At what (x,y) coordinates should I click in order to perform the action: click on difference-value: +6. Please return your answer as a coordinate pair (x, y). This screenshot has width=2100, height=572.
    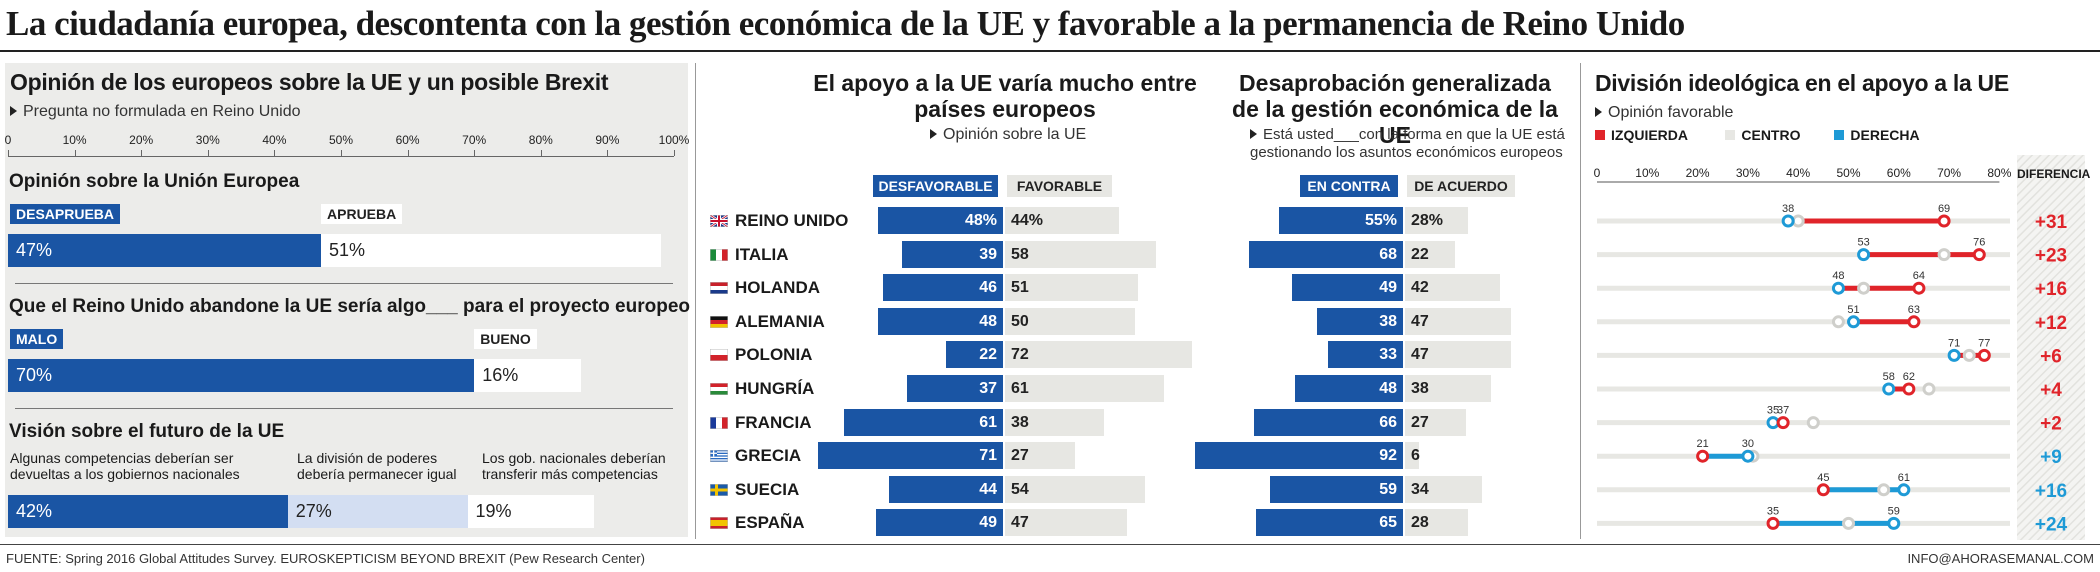
    Looking at the image, I should click on (2051, 356).